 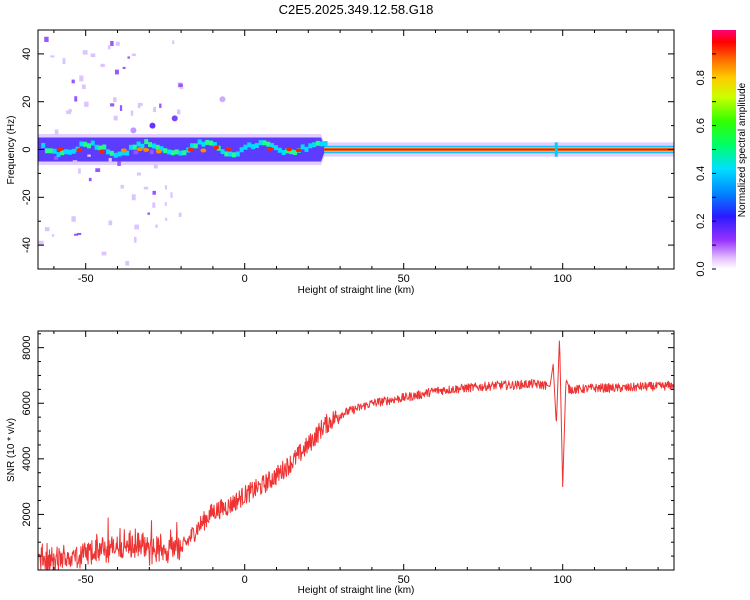 What do you see at coordinates (356, 9) in the screenshot?
I see `chart-title: C2E5.2025.349.12.58.G18` at bounding box center [356, 9].